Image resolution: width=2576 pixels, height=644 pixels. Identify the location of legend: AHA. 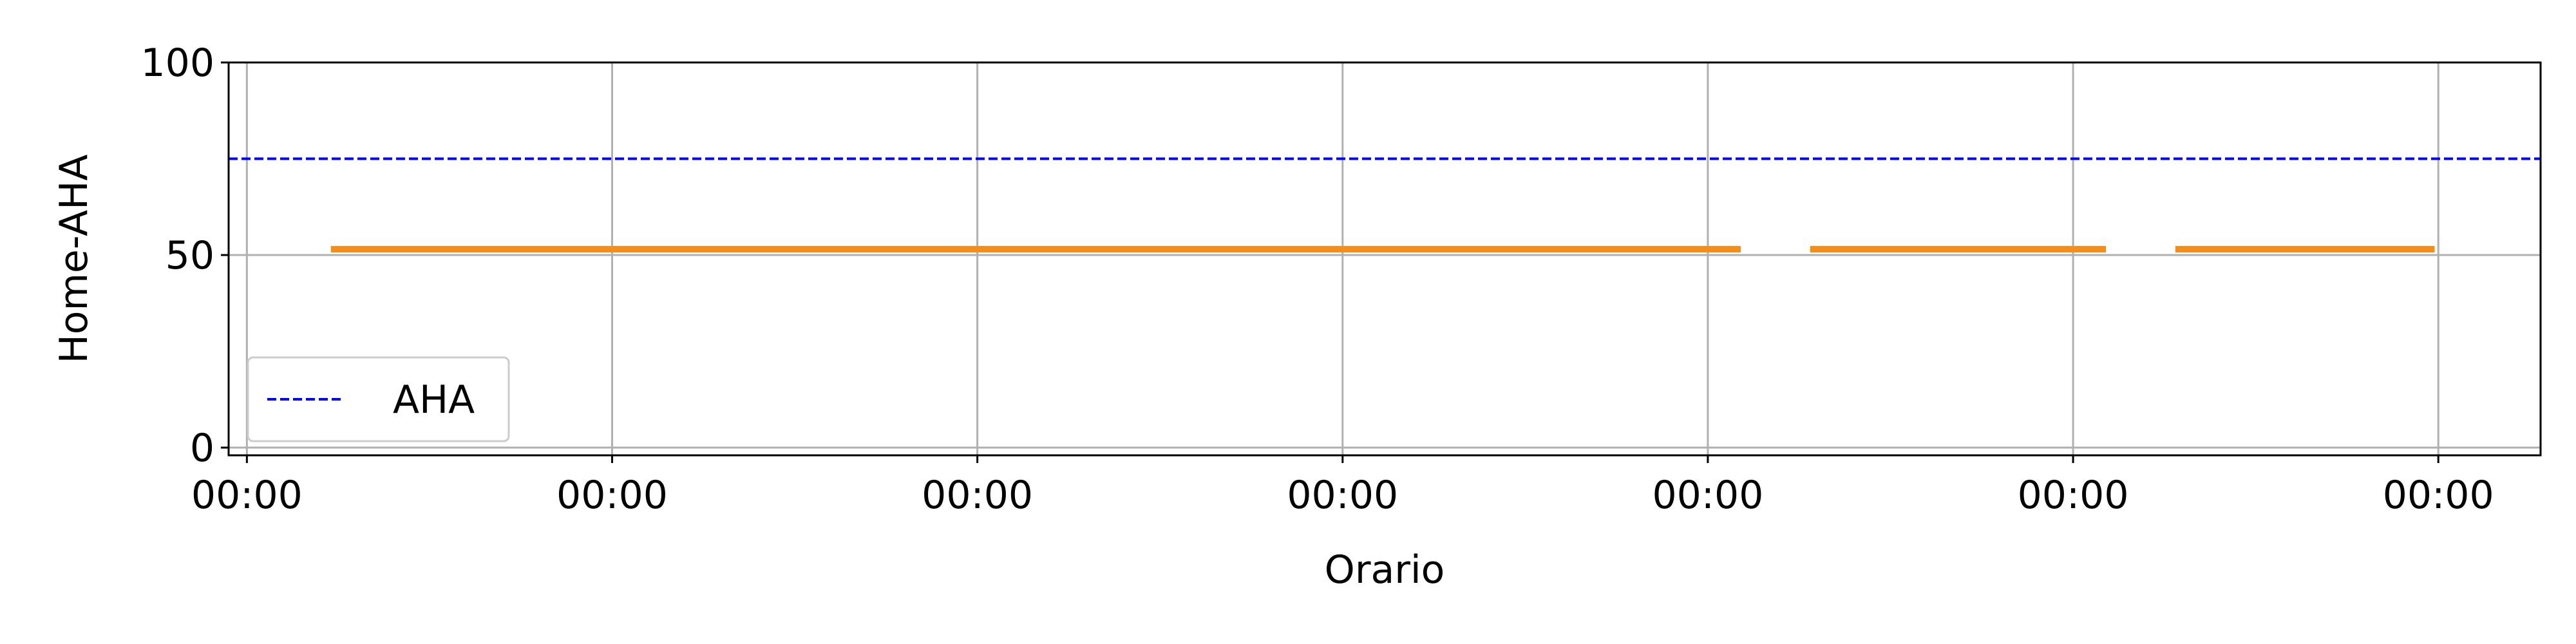
(379, 399).